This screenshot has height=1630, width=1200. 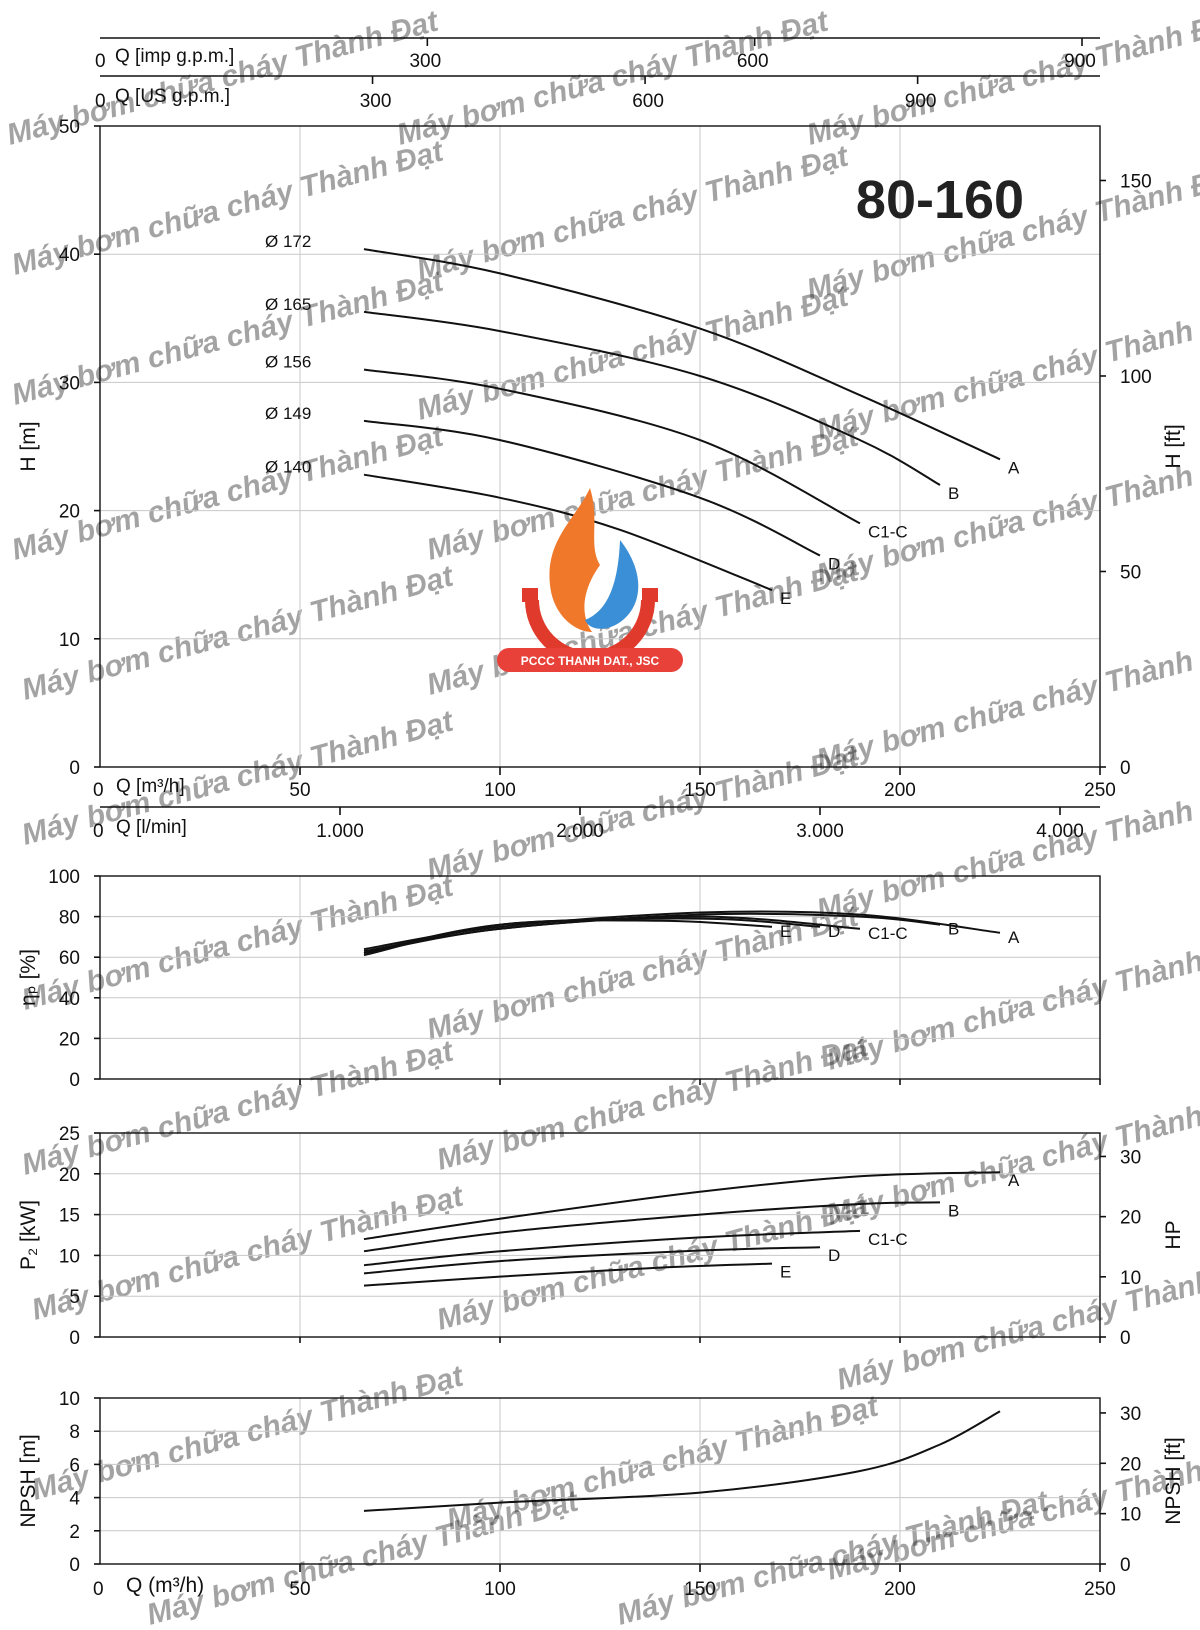 What do you see at coordinates (151, 827) in the screenshot?
I see `lmin-axis-label: Q [l/min]` at bounding box center [151, 827].